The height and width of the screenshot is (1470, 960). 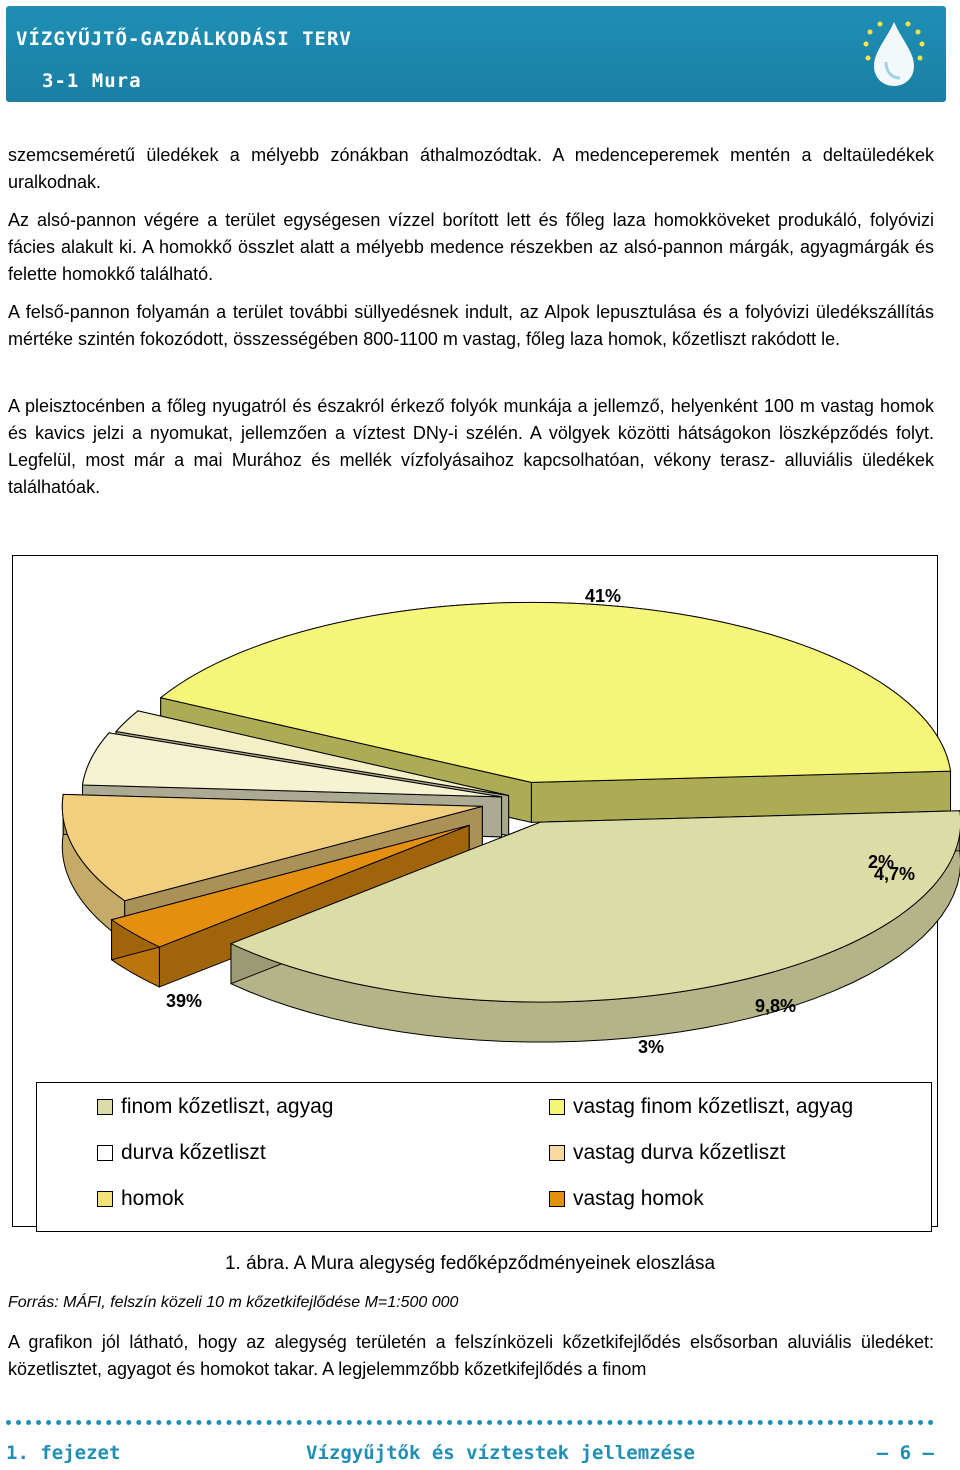 What do you see at coordinates (92, 81) in the screenshot?
I see `document-subtitle: 3-1 Mura` at bounding box center [92, 81].